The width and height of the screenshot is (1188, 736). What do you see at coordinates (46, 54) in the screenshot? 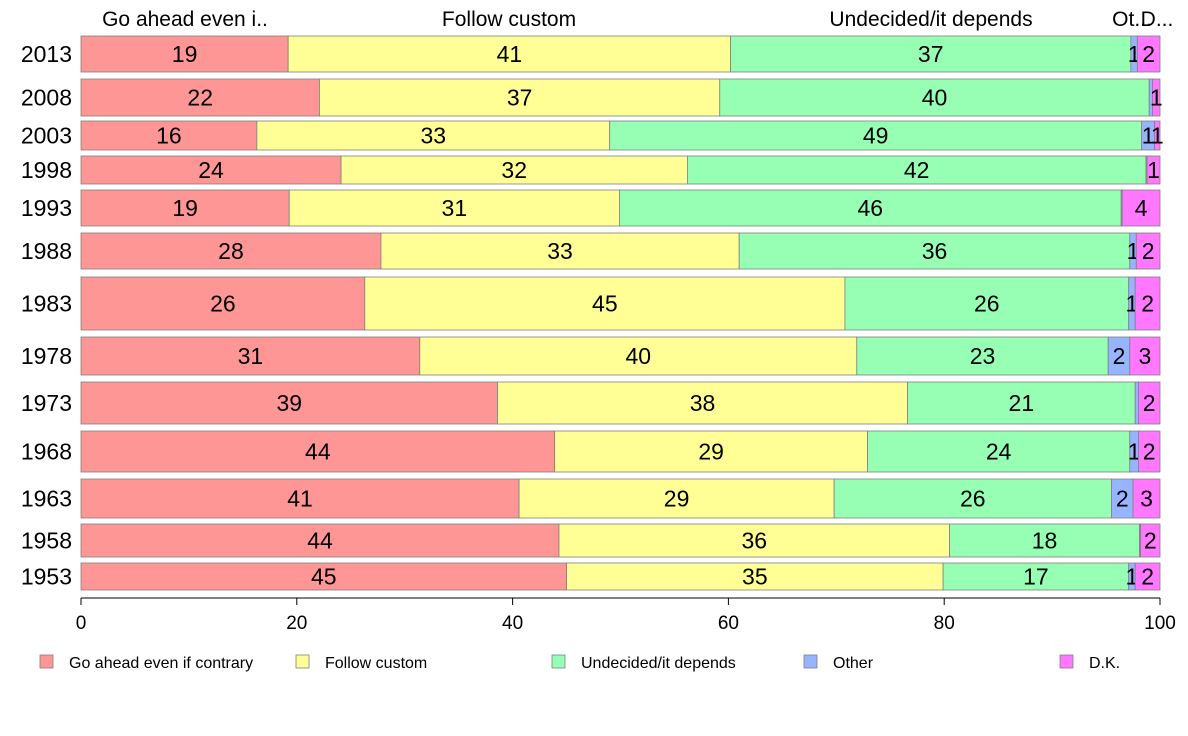
I see `y-tick-label: 2013` at bounding box center [46, 54].